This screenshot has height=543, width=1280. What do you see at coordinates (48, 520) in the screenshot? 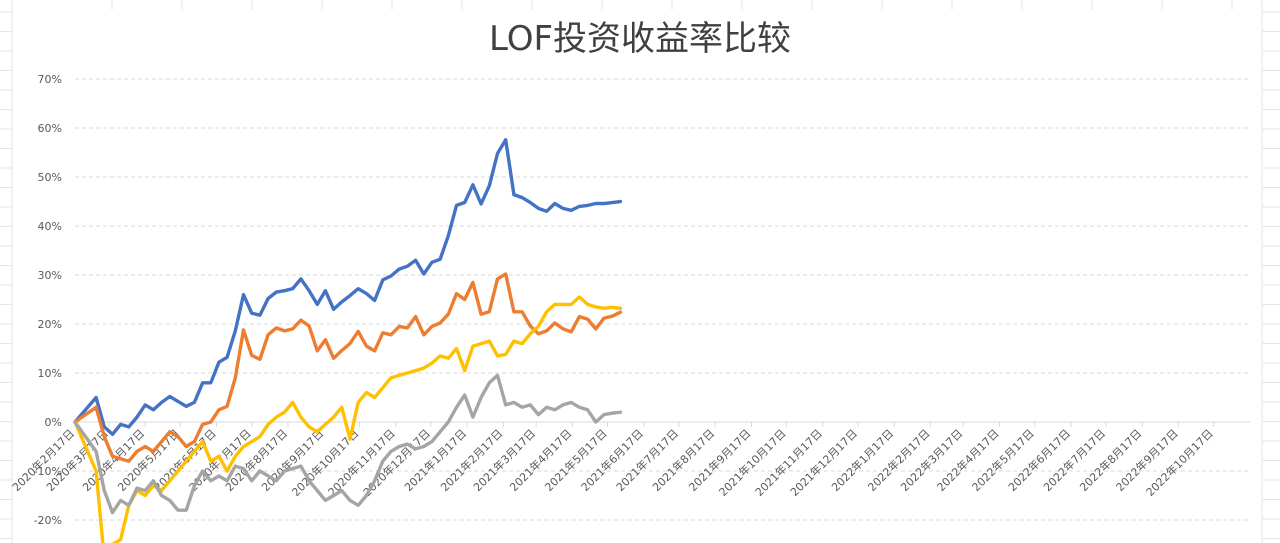
I see `y-tick-label: -20%` at bounding box center [48, 520].